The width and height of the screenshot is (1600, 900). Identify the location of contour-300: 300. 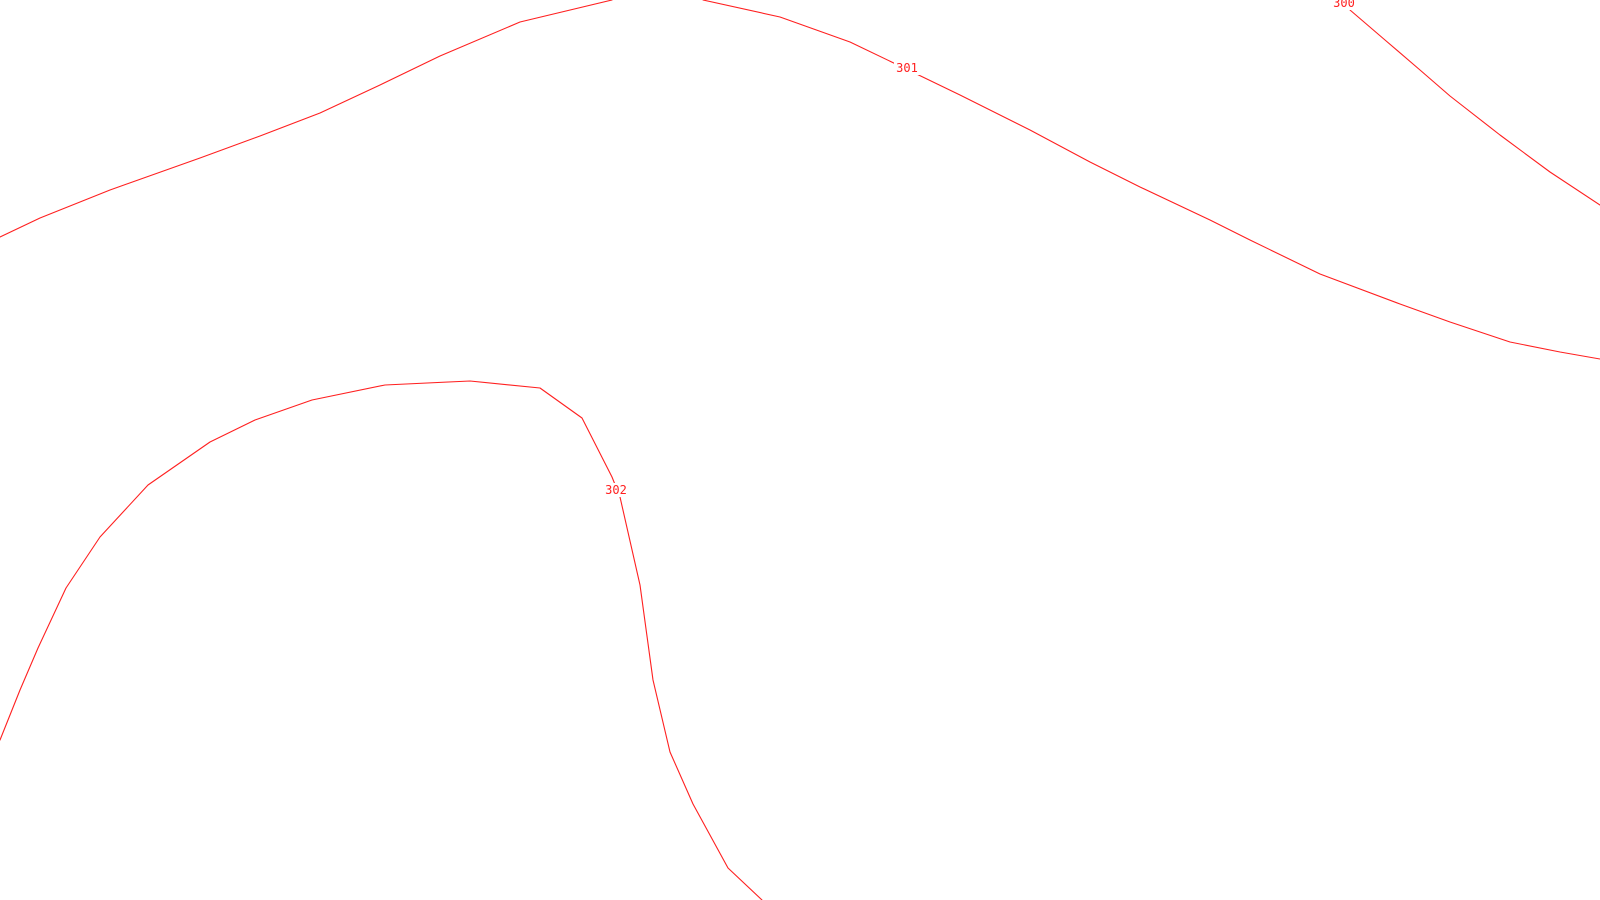
(1465, 103).